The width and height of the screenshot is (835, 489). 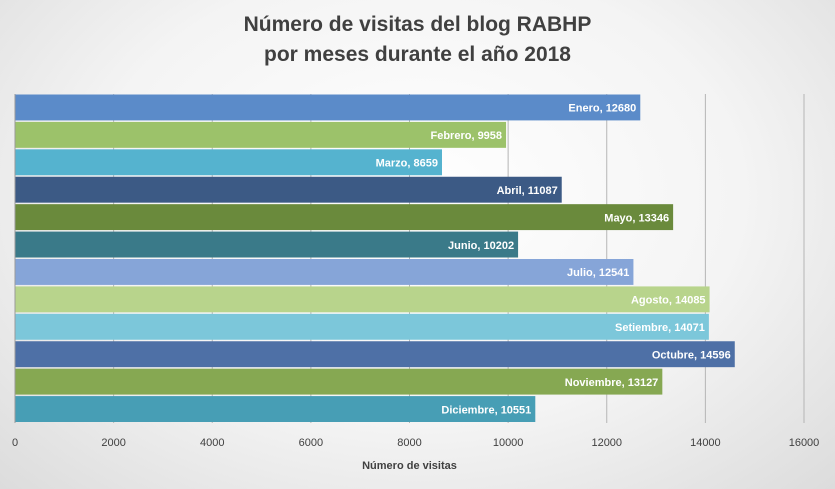 What do you see at coordinates (324, 272) in the screenshot?
I see `bar-julio` at bounding box center [324, 272].